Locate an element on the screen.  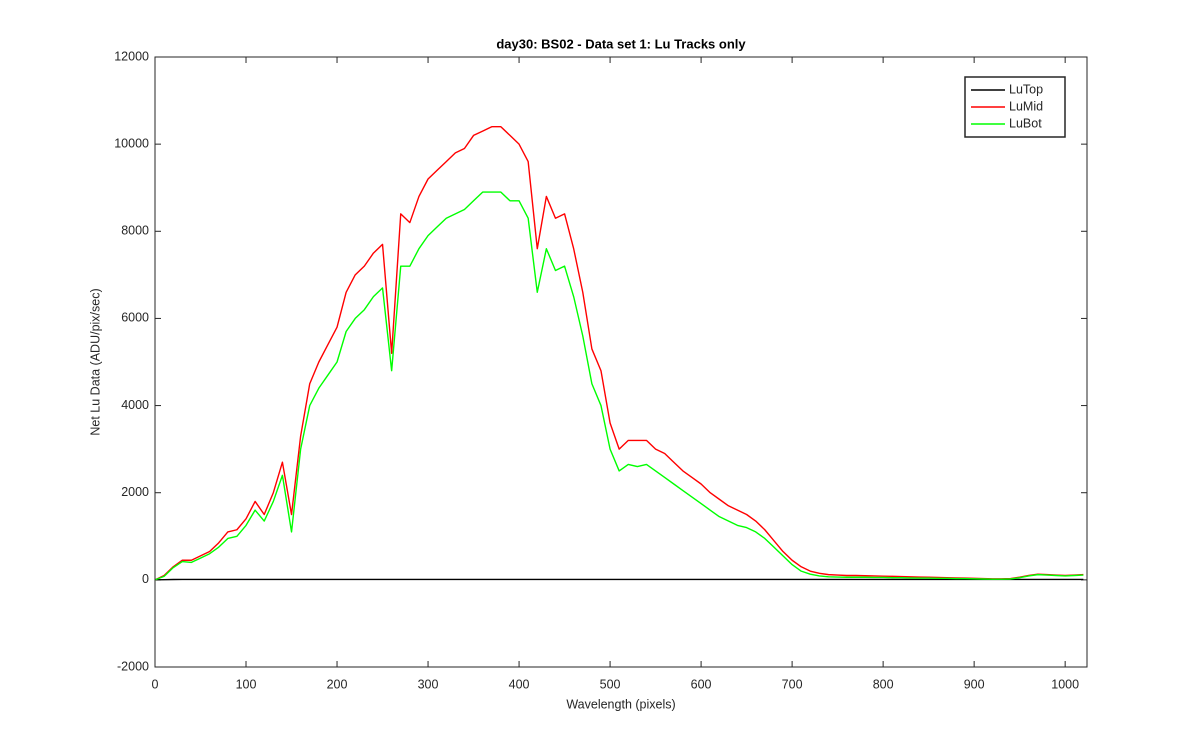
y-tick-label: 0 is located at coordinates (145, 579).